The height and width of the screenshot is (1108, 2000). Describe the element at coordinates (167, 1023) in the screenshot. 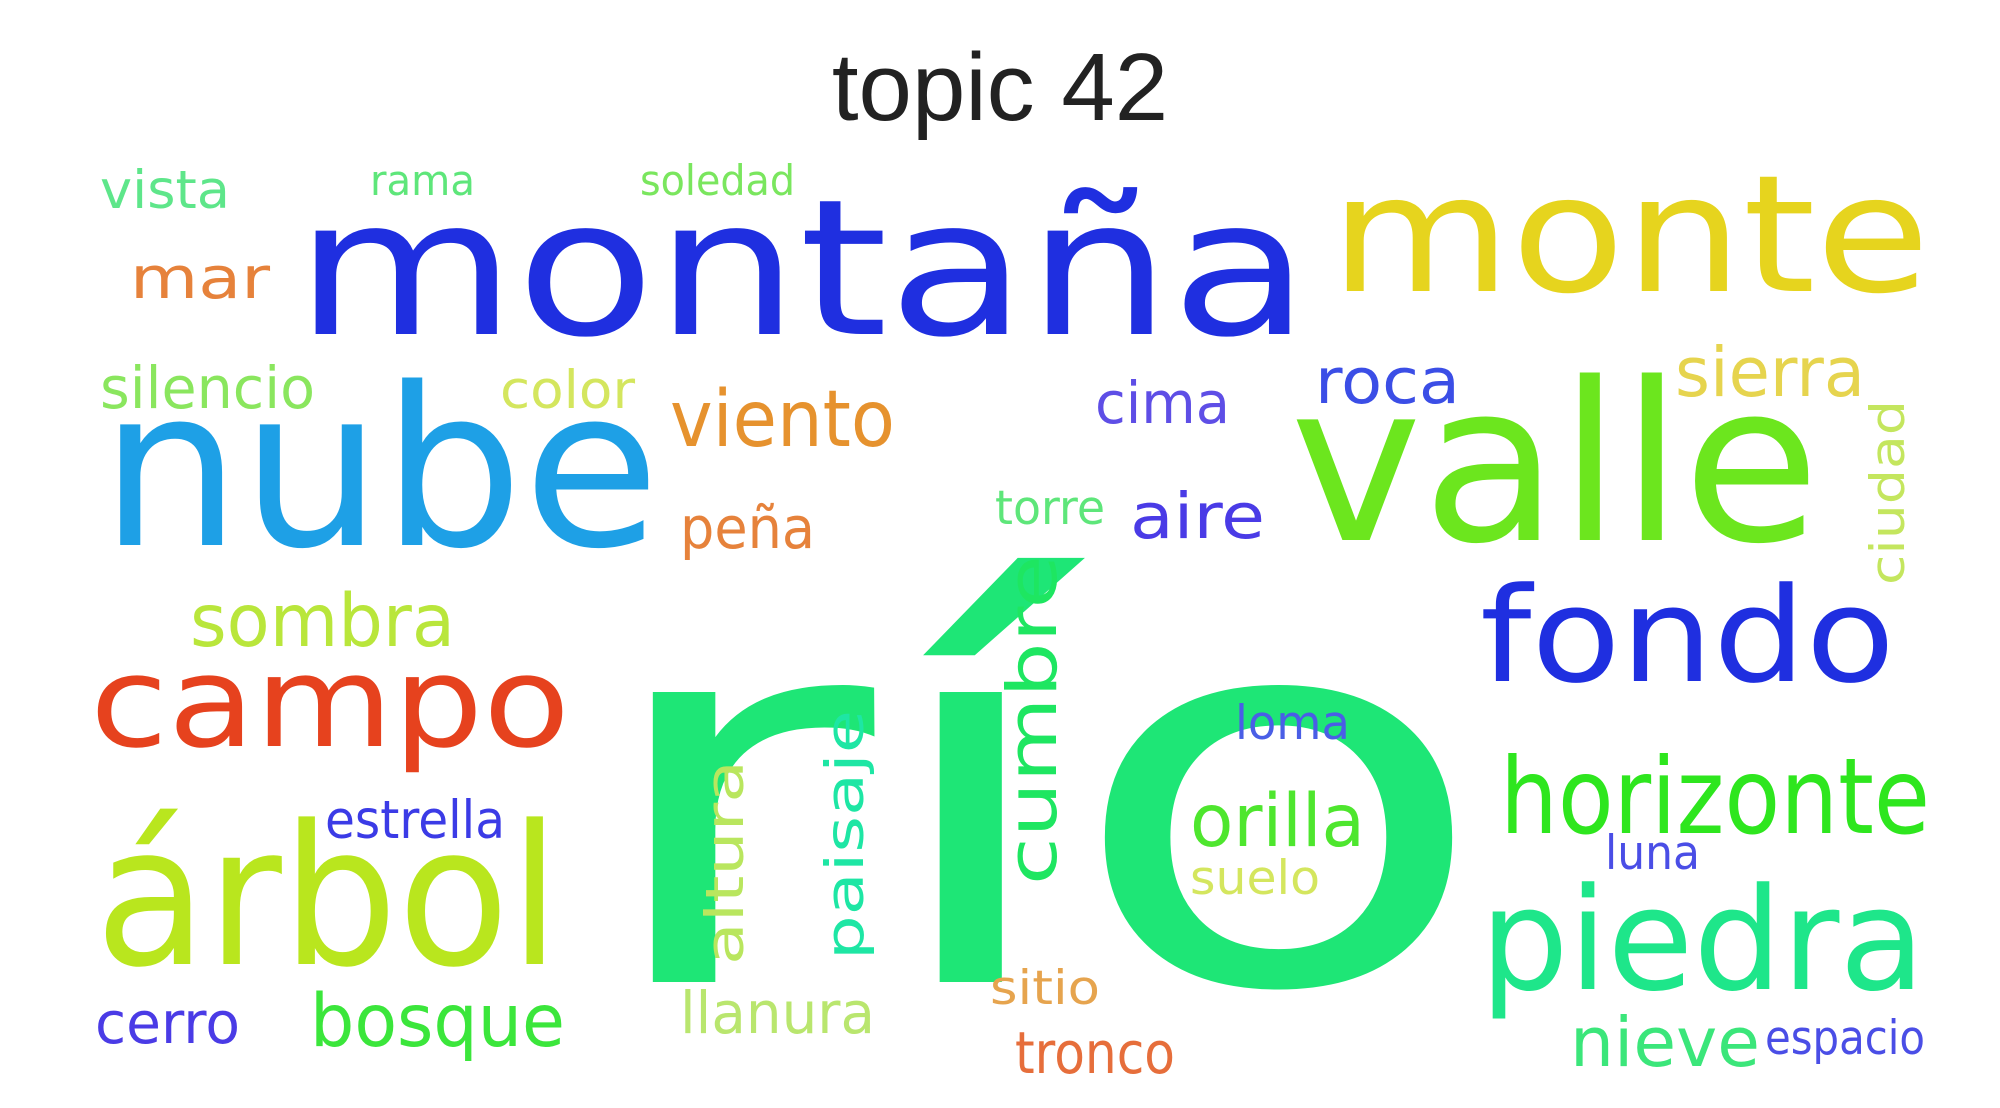

I see `word-cerro: cerro` at that location.